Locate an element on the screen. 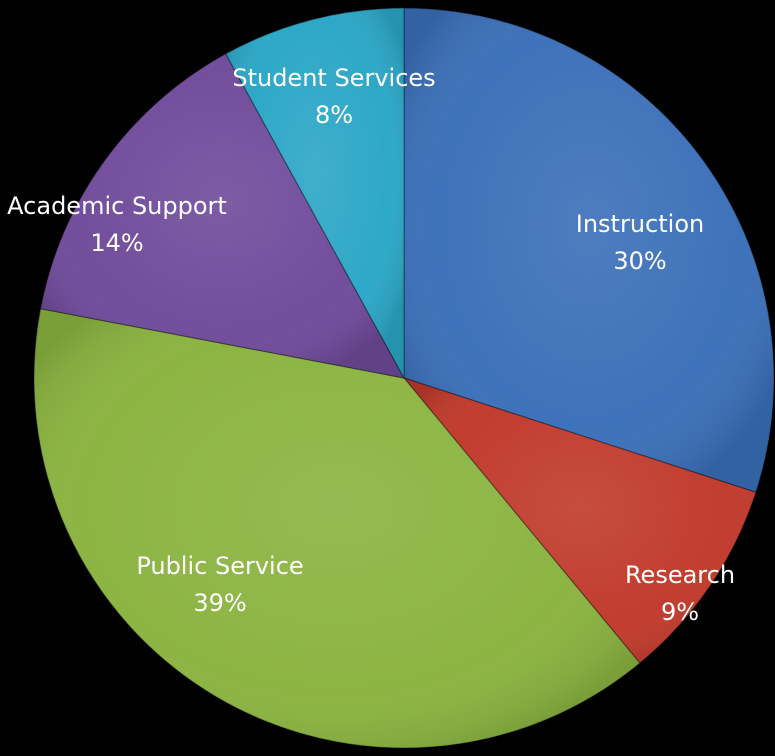 Image resolution: width=775 pixels, height=756 pixels. slice-label-public-service: Public Service is located at coordinates (219, 566).